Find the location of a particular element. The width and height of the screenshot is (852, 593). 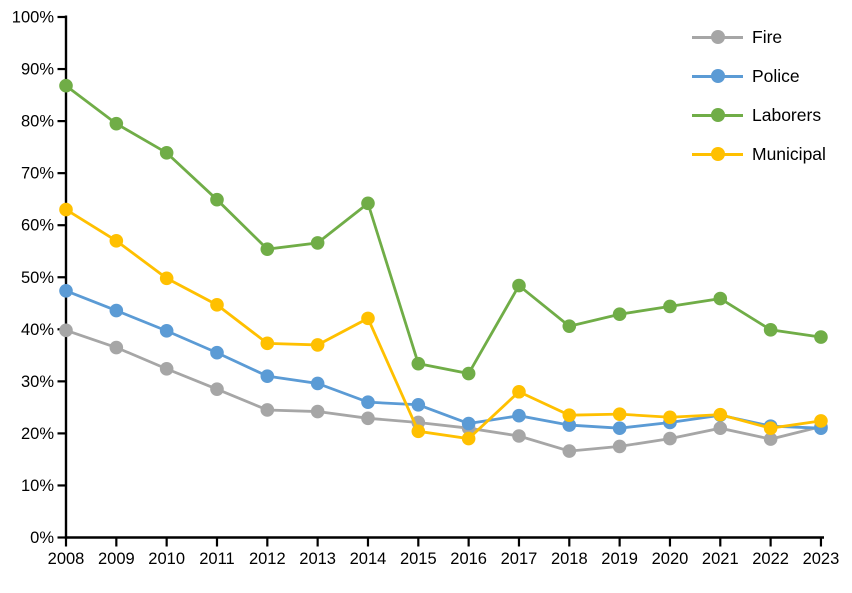

x-axis-label: 2015 is located at coordinates (418, 559).